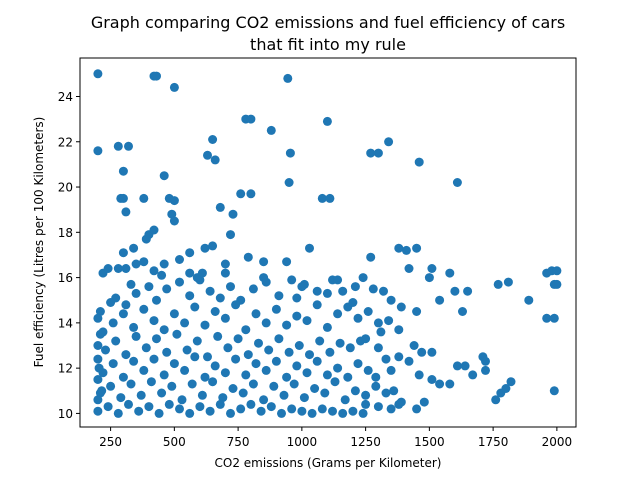 Image resolution: width=640 pixels, height=480 pixels. Describe the element at coordinates (65, 233) in the screenshot. I see `y-tick-label: 18` at that location.